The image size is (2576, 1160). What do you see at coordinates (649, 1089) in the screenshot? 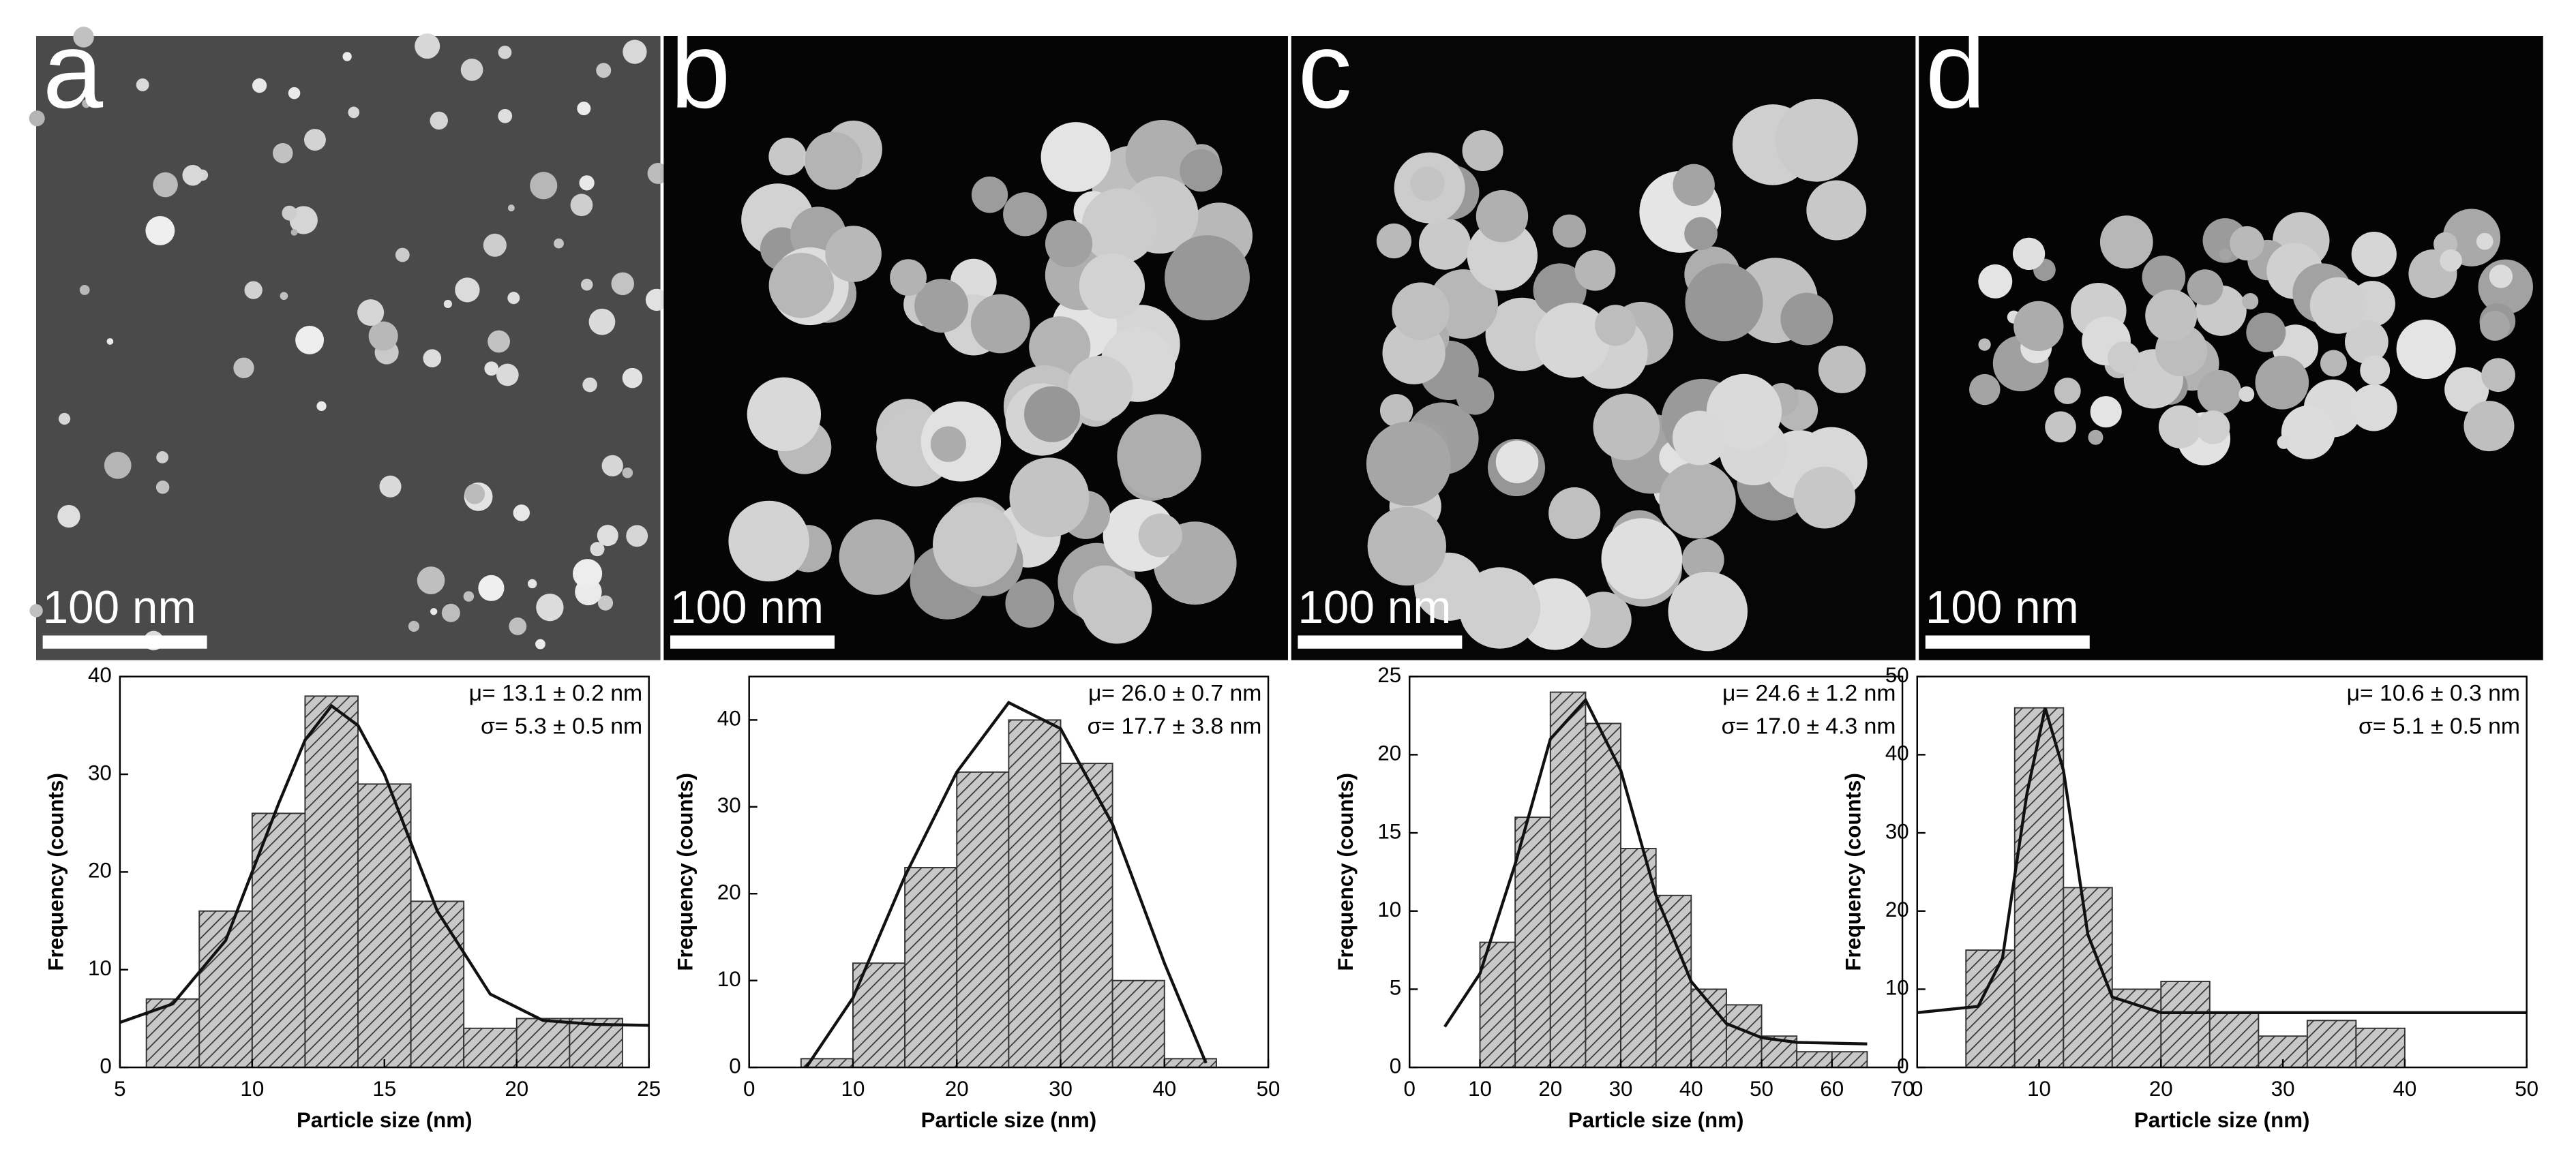
I see `x-tick-label: 25` at bounding box center [649, 1089].